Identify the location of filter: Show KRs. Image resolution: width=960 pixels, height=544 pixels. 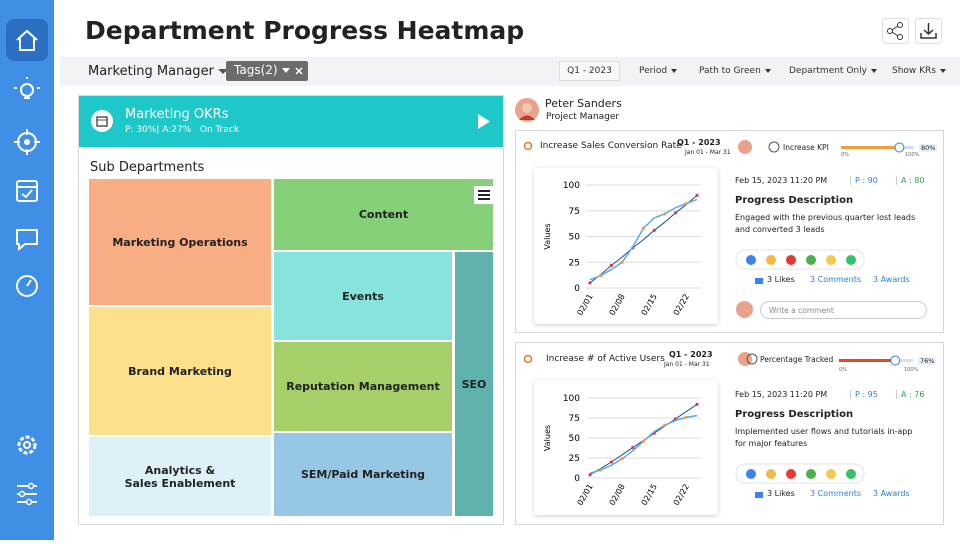
(919, 71).